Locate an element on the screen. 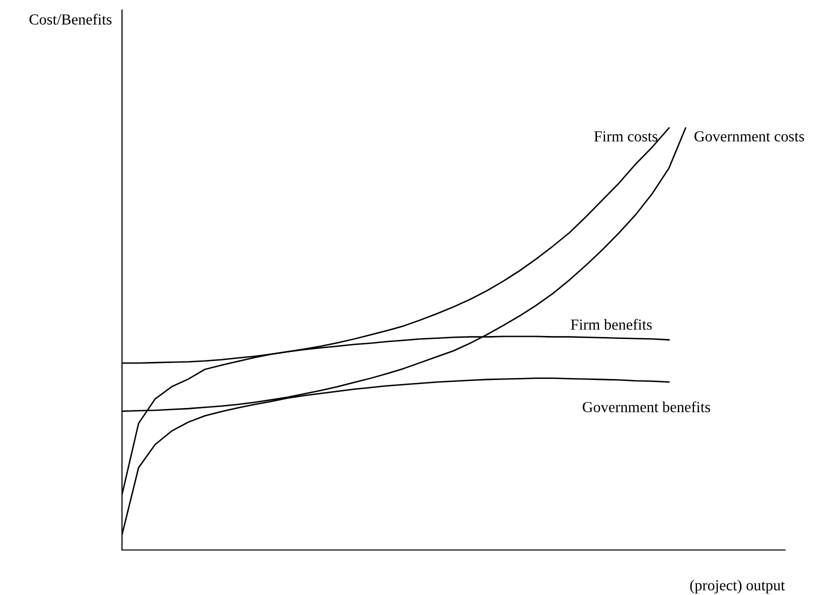 The width and height of the screenshot is (827, 595). series-label: Firm benefits is located at coordinates (611, 324).